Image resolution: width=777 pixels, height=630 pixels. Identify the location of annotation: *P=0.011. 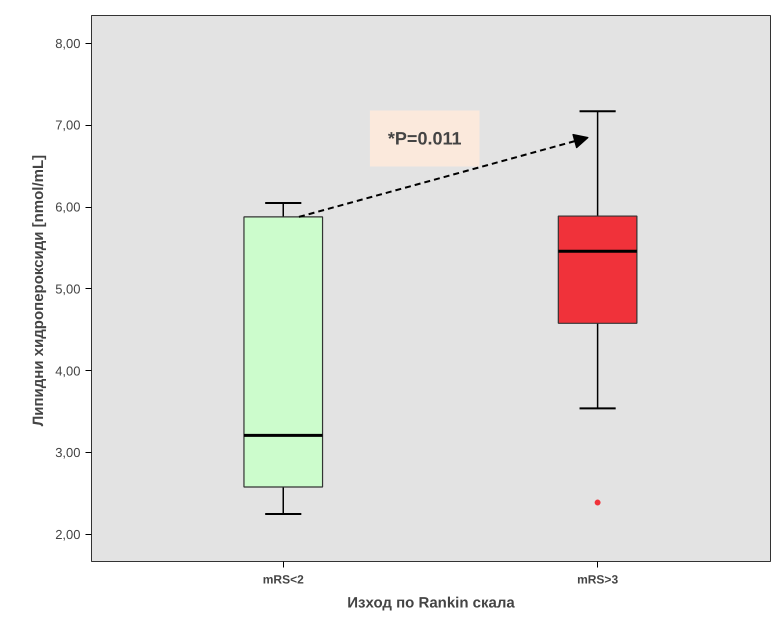
(425, 138).